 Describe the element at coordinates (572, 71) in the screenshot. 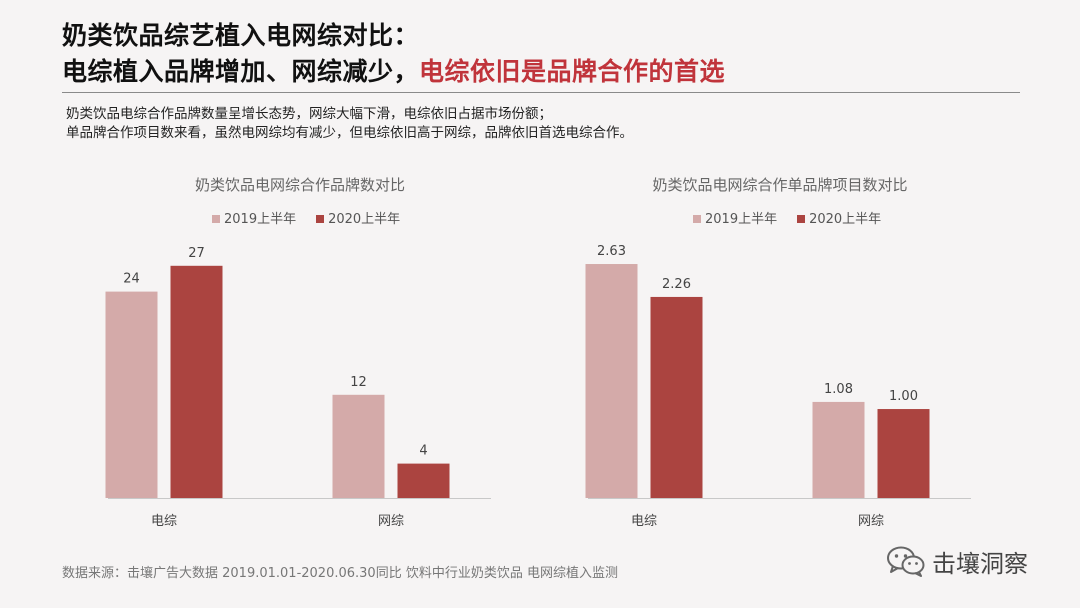

I see `title-highlight: 电综依旧是品牌合作的首选` at that location.